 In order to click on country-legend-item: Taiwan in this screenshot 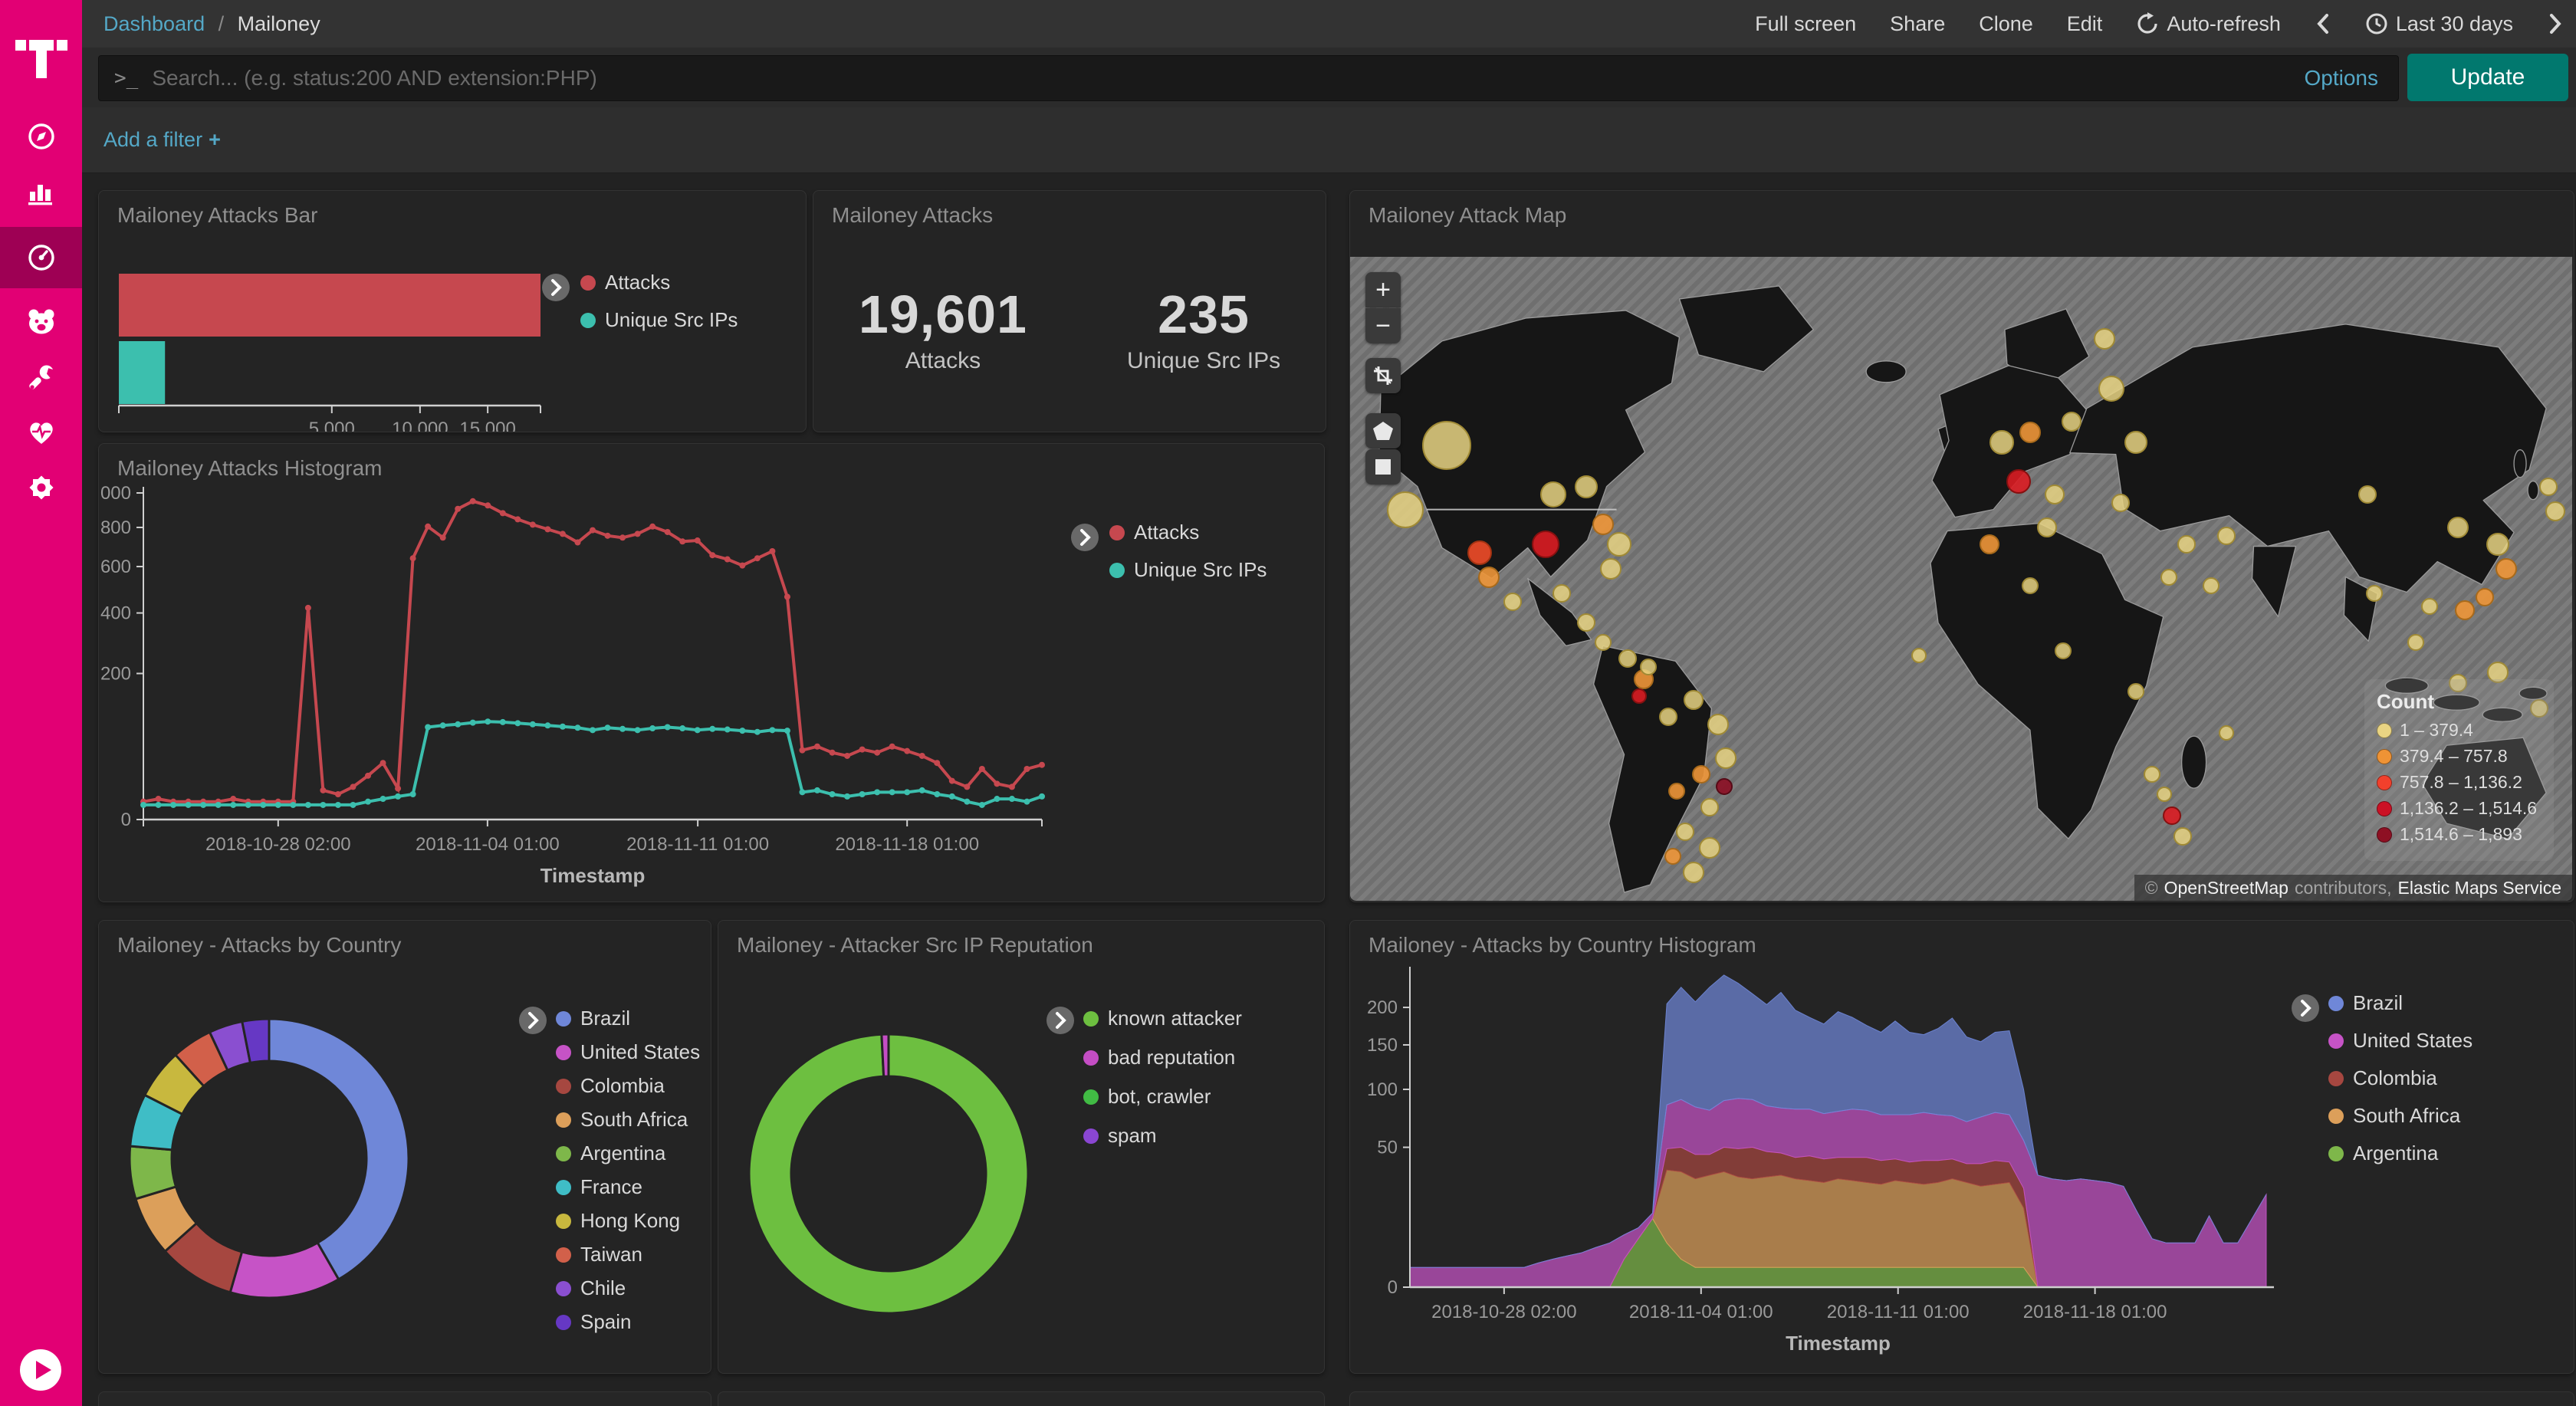, I will do `click(628, 1254)`.